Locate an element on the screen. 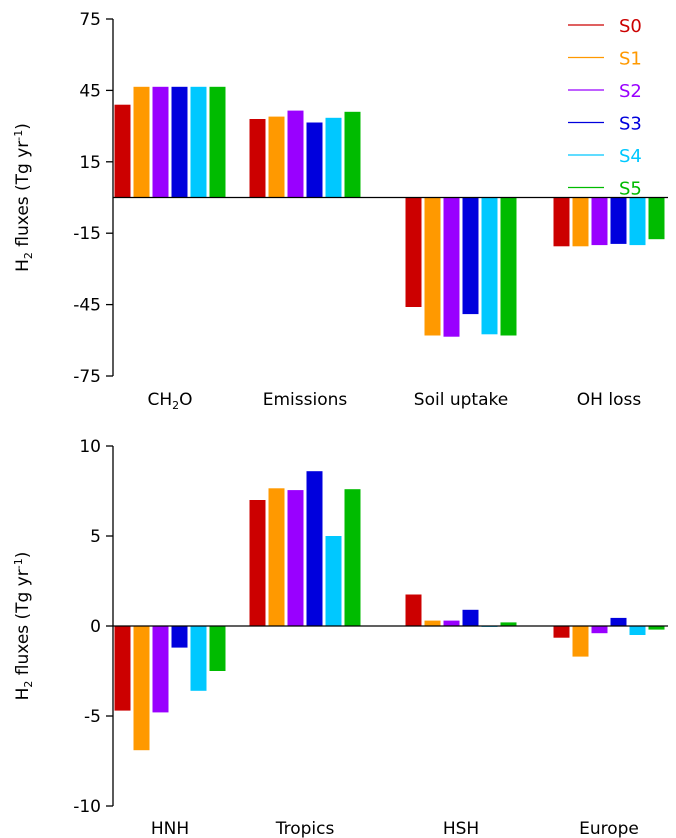 This screenshot has width=676, height=838. y-tick-label: -15 is located at coordinates (87, 234).